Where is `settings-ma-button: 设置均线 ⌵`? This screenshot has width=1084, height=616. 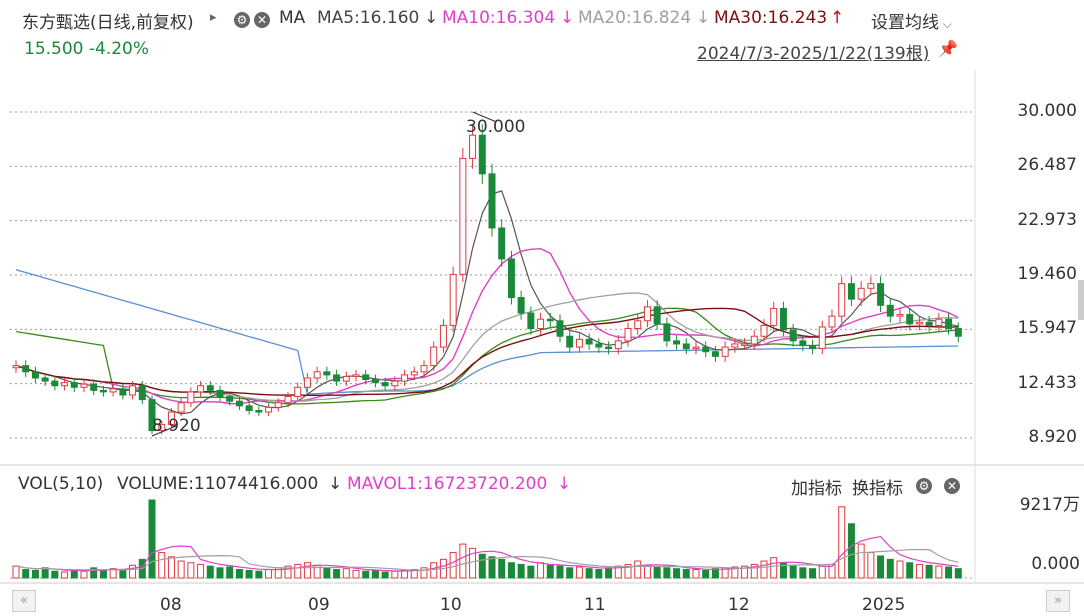
settings-ma-button: 设置均线 ⌵ is located at coordinates (911, 20).